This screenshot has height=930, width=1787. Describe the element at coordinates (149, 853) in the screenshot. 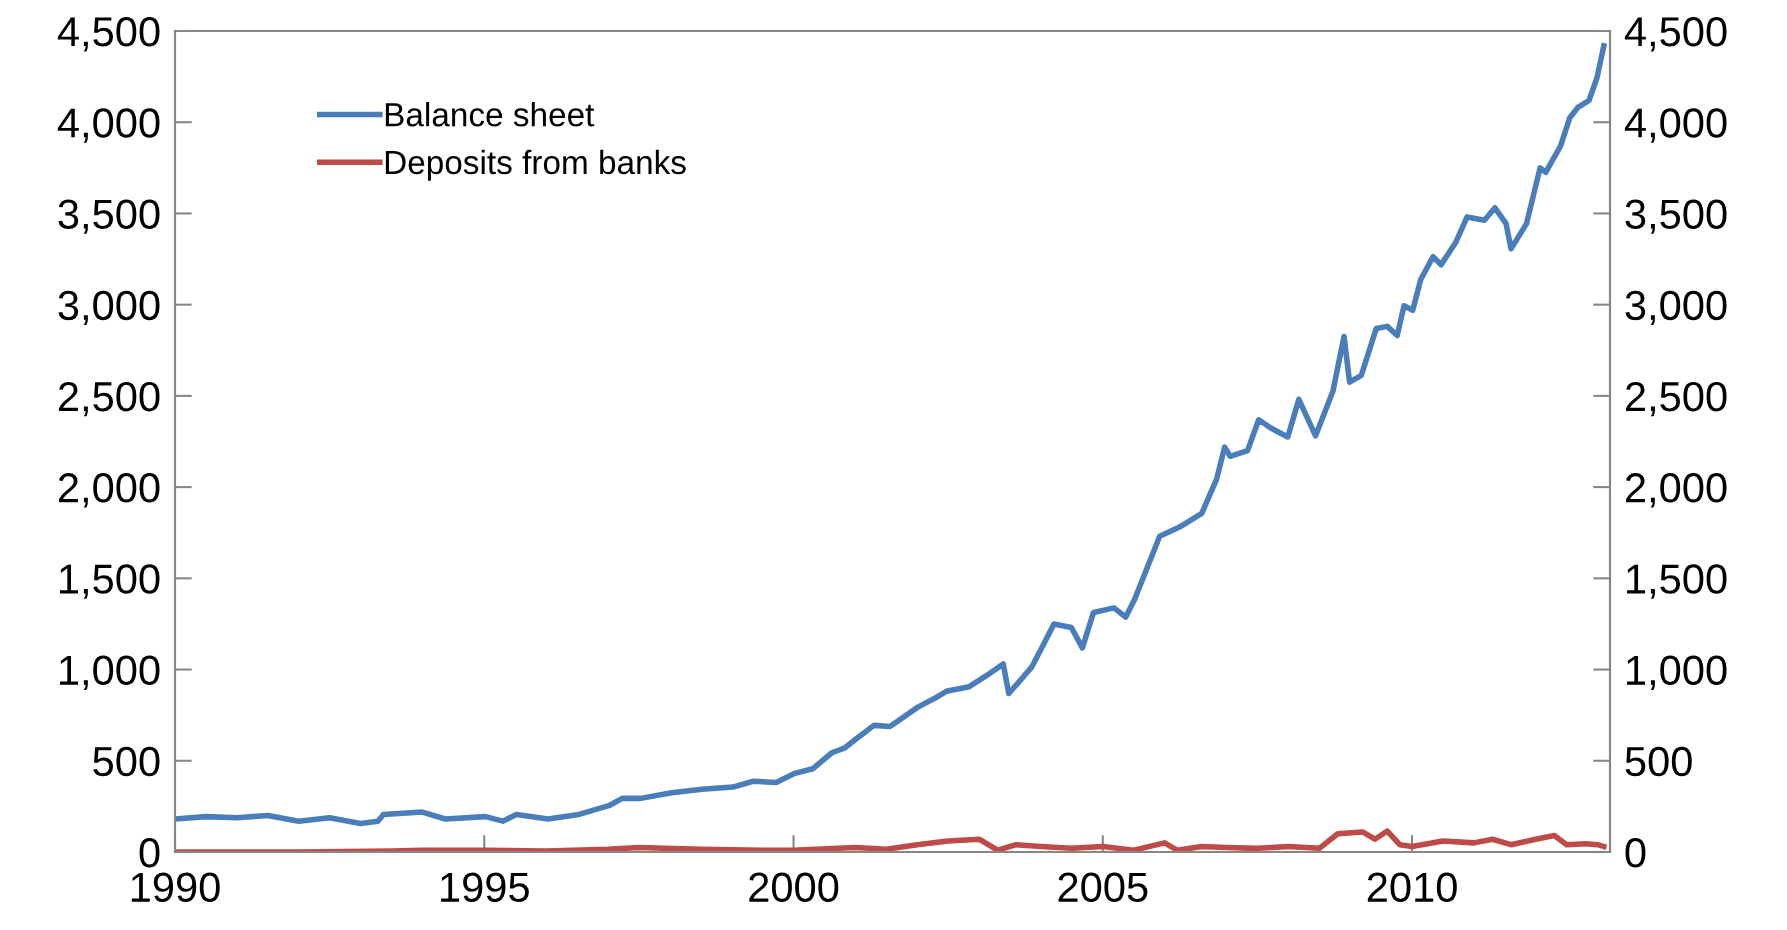

I see `y-tick-label: 0` at that location.